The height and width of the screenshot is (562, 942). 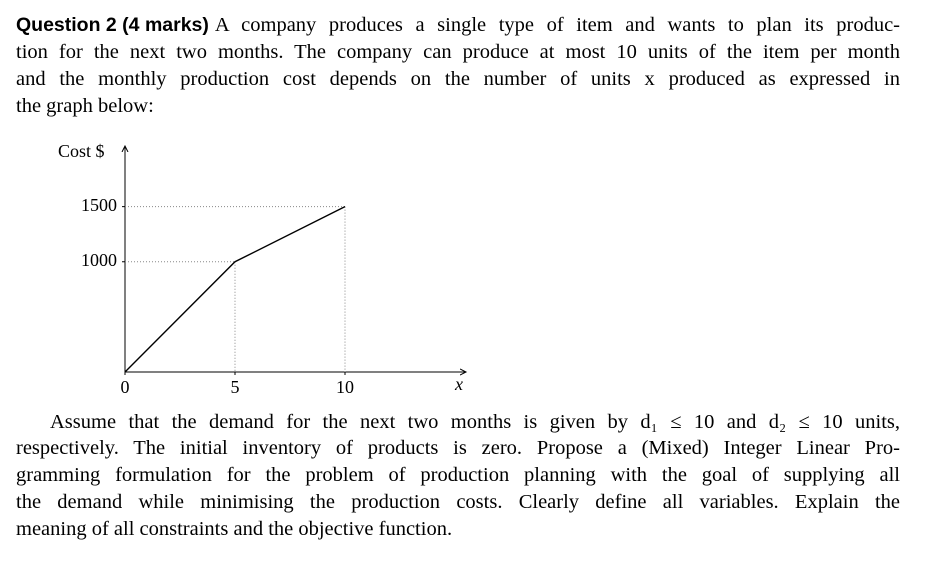 What do you see at coordinates (99, 260) in the screenshot?
I see `y-tick-label: 1000` at bounding box center [99, 260].